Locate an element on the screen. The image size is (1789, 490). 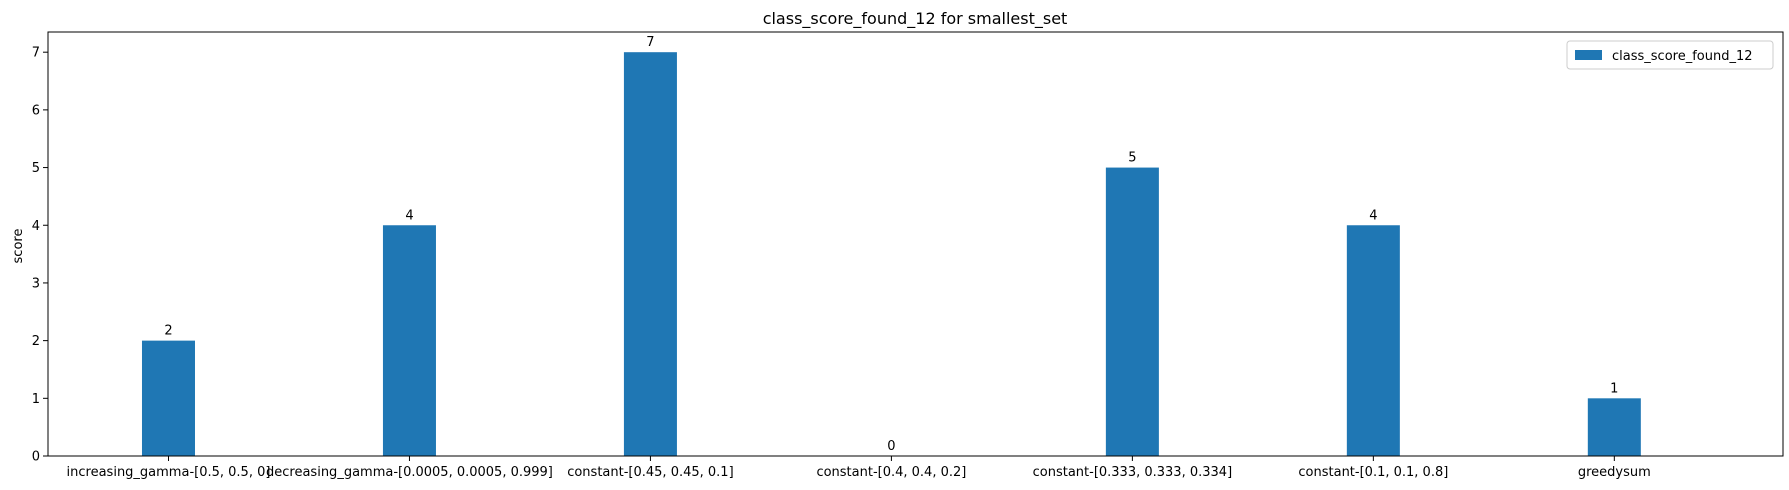
y-axis-label: score is located at coordinates (18, 246).